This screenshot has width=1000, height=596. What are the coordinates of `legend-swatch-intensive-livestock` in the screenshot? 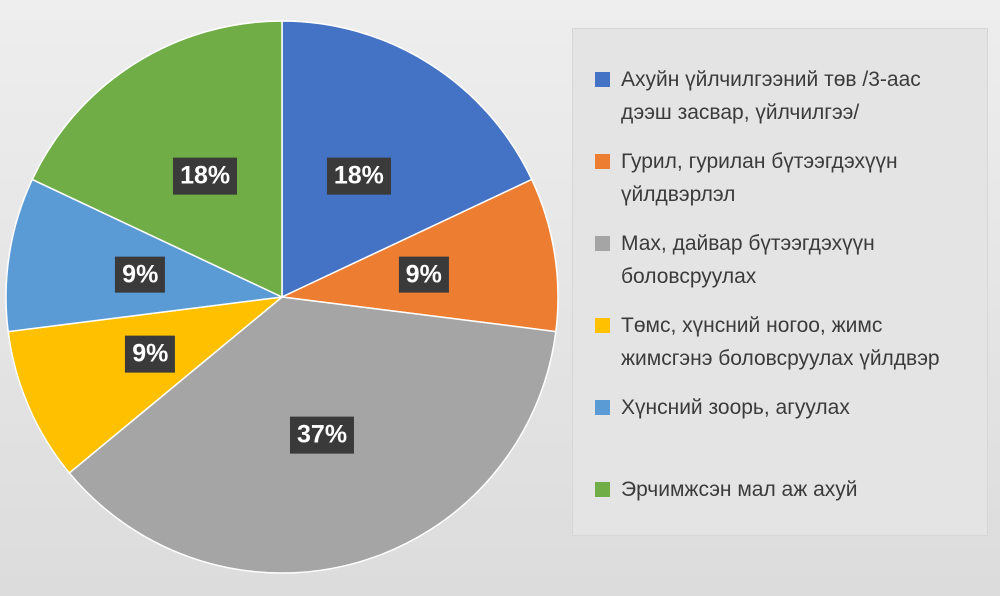 It's located at (602, 489).